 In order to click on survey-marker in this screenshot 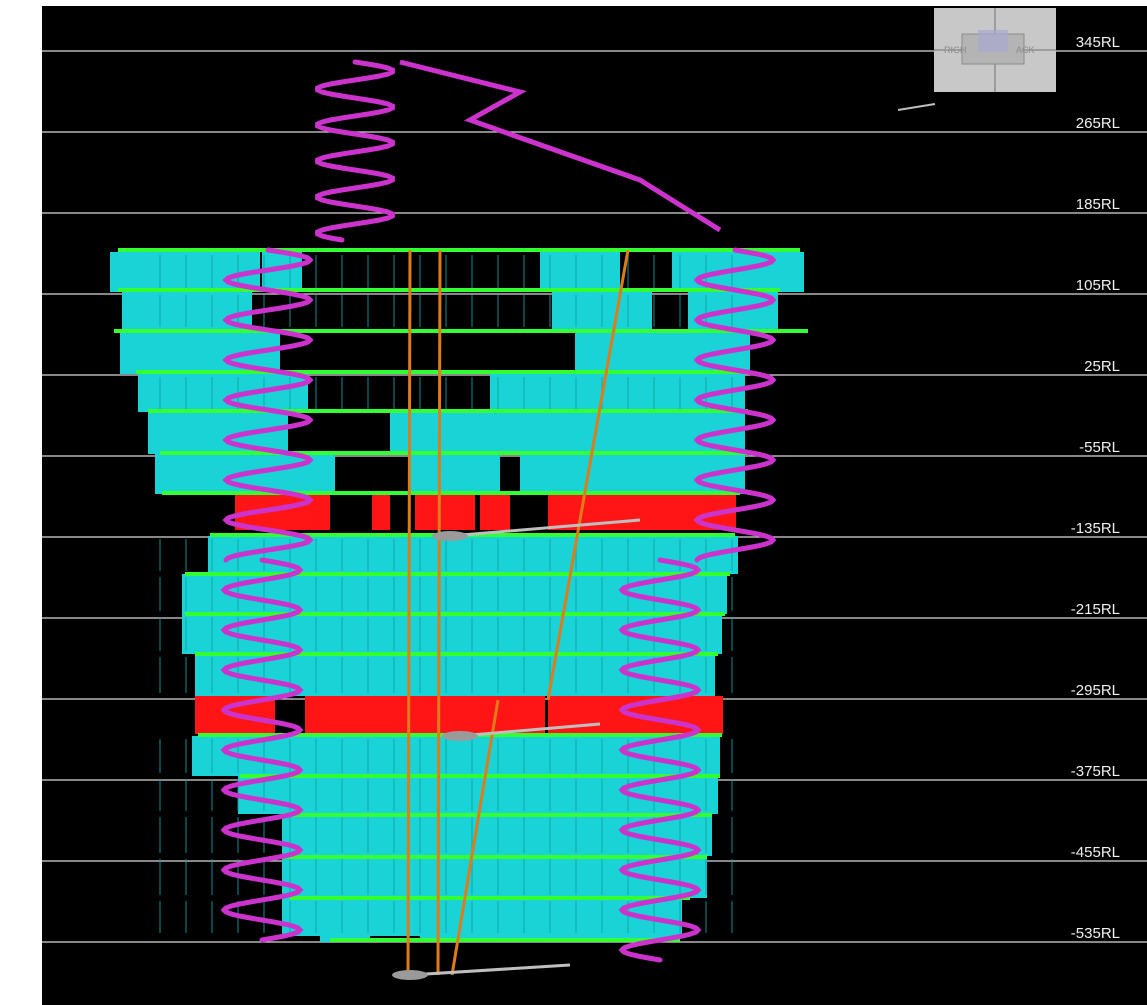, I will do `click(916, 107)`.